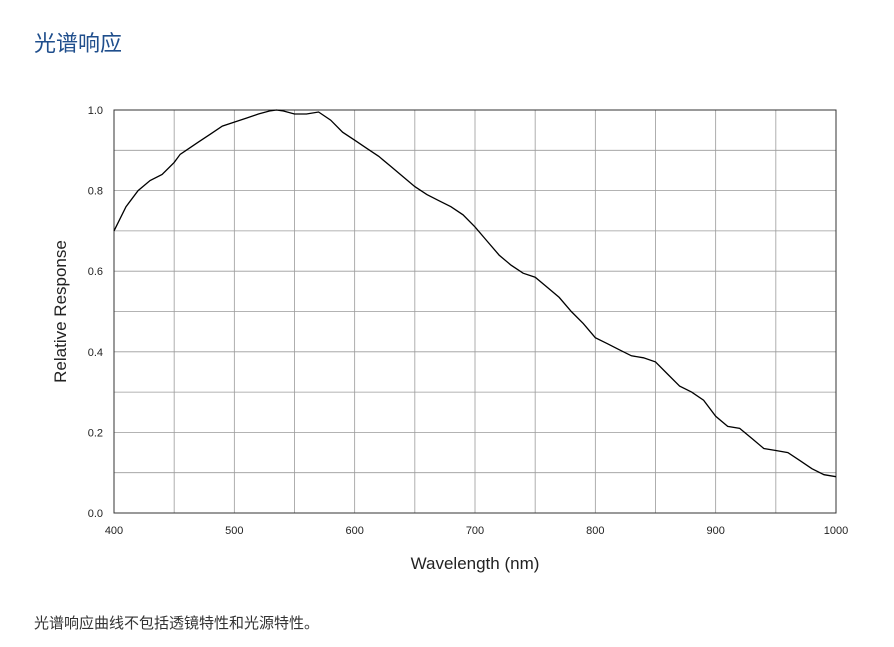 The height and width of the screenshot is (647, 894). What do you see at coordinates (715, 531) in the screenshot?
I see `x-tick-label: 900` at bounding box center [715, 531].